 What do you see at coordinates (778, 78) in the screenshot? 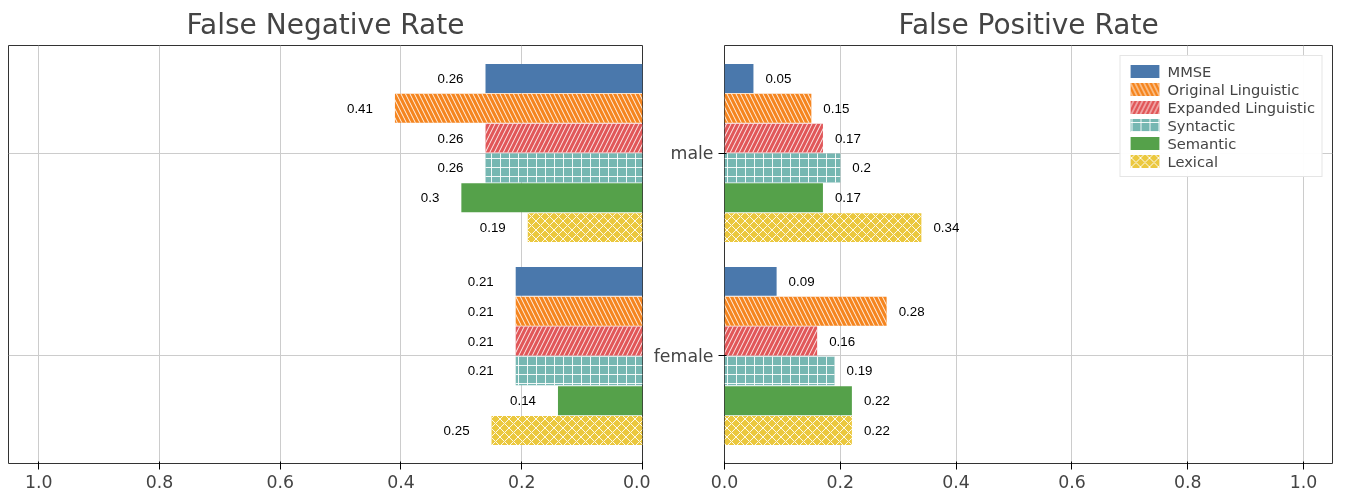
I see `data-label: 0.05` at bounding box center [778, 78].